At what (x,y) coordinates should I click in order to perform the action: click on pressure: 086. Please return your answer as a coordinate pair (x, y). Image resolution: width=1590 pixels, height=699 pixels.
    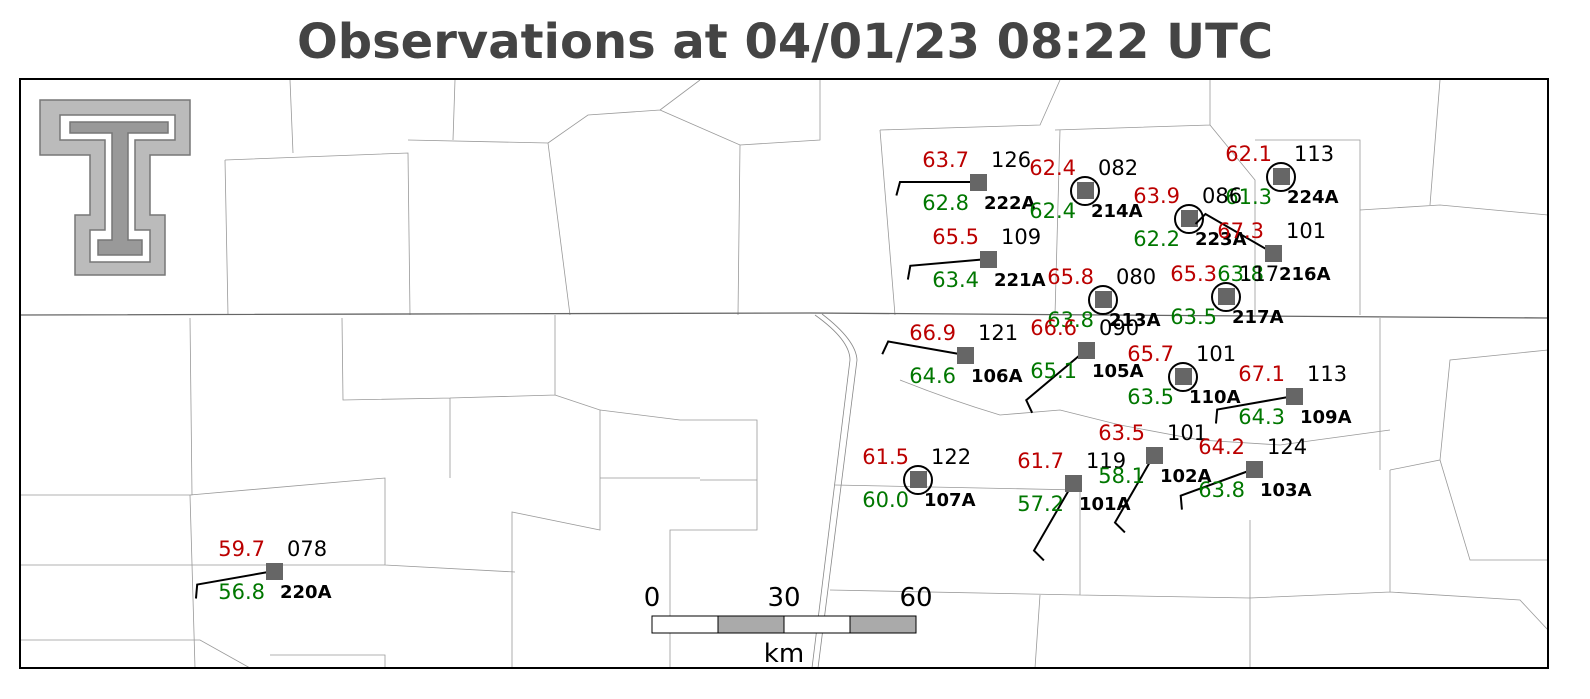
    Looking at the image, I should click on (1222, 196).